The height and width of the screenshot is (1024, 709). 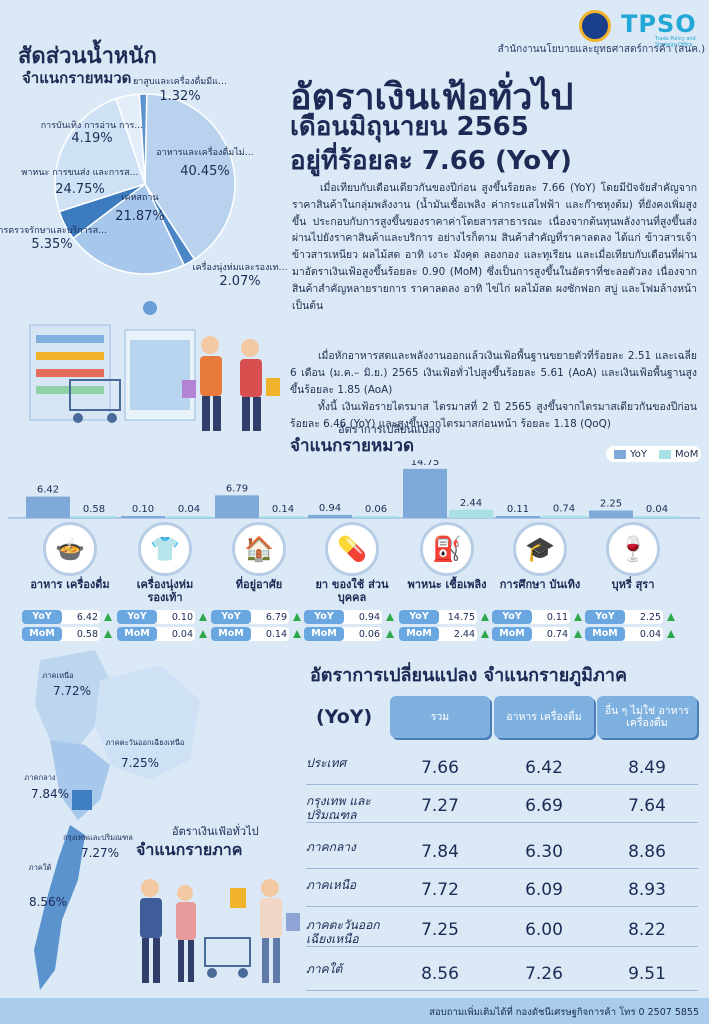 What do you see at coordinates (276, 617) in the screenshot?
I see `value-row-value: 6.79` at bounding box center [276, 617].